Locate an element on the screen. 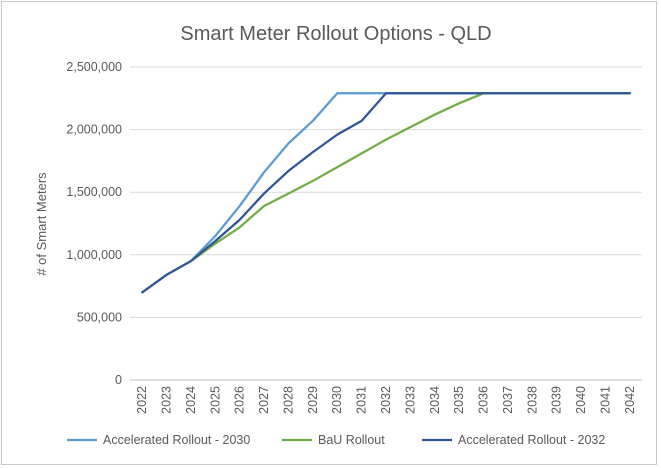 The width and height of the screenshot is (661, 468). x-tick-label: 2022 is located at coordinates (142, 400).